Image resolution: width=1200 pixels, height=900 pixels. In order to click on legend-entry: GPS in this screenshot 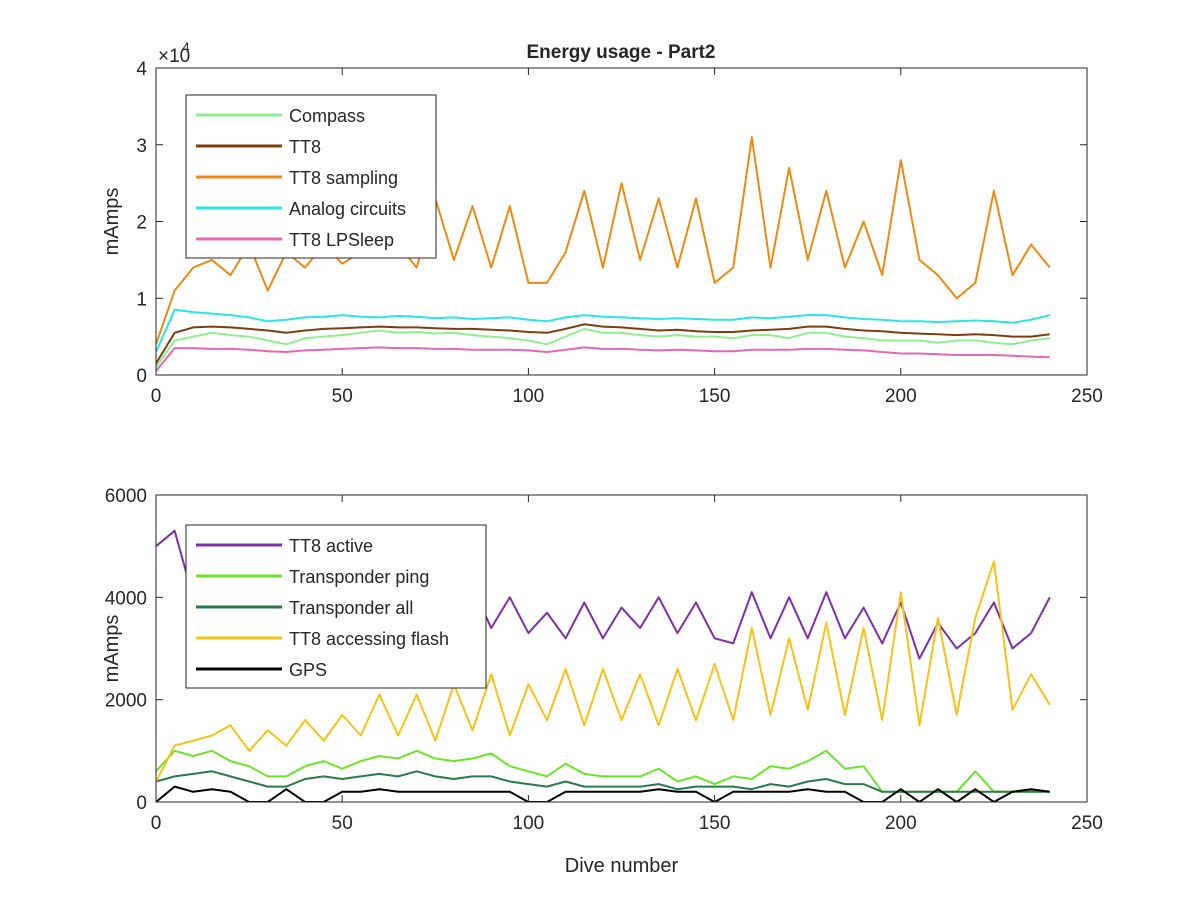, I will do `click(308, 670)`.